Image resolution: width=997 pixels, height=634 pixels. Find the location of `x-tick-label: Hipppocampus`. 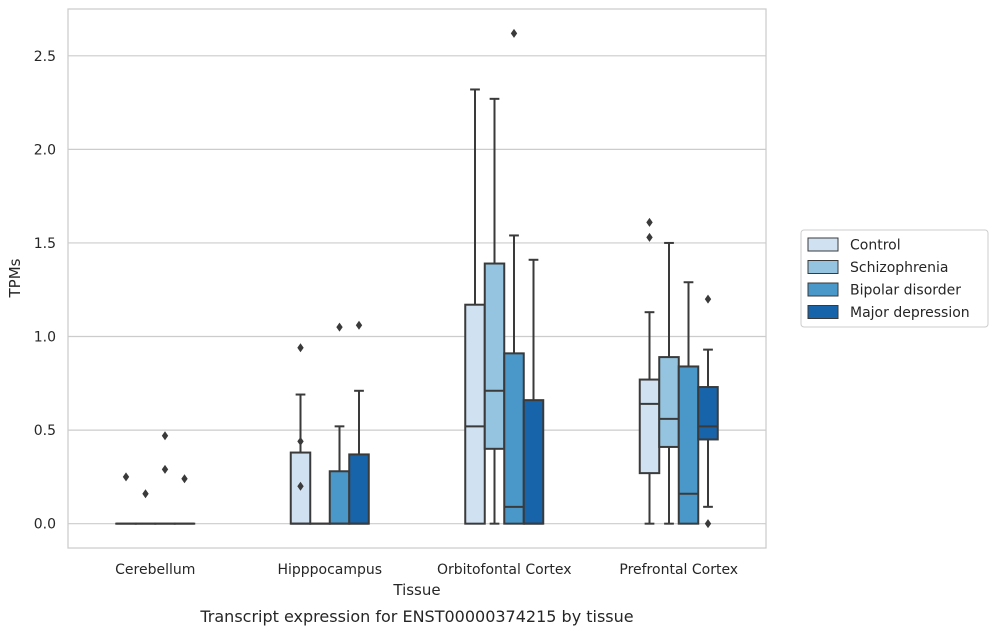

x-tick-label: Hipppocampus is located at coordinates (329, 570).